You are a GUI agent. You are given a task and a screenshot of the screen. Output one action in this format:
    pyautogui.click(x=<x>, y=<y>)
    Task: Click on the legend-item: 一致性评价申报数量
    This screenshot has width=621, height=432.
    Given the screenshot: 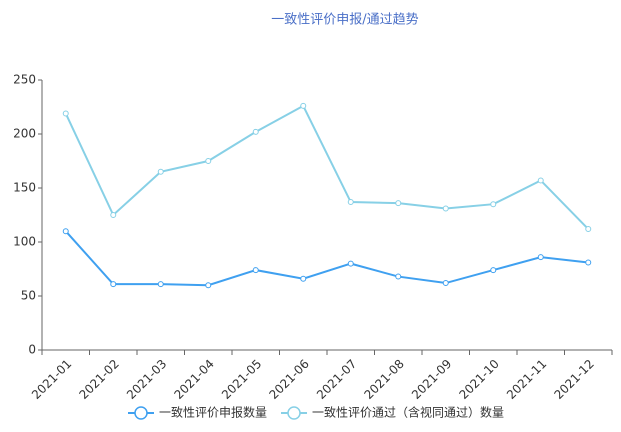 What is the action you would take?
    pyautogui.click(x=197, y=412)
    